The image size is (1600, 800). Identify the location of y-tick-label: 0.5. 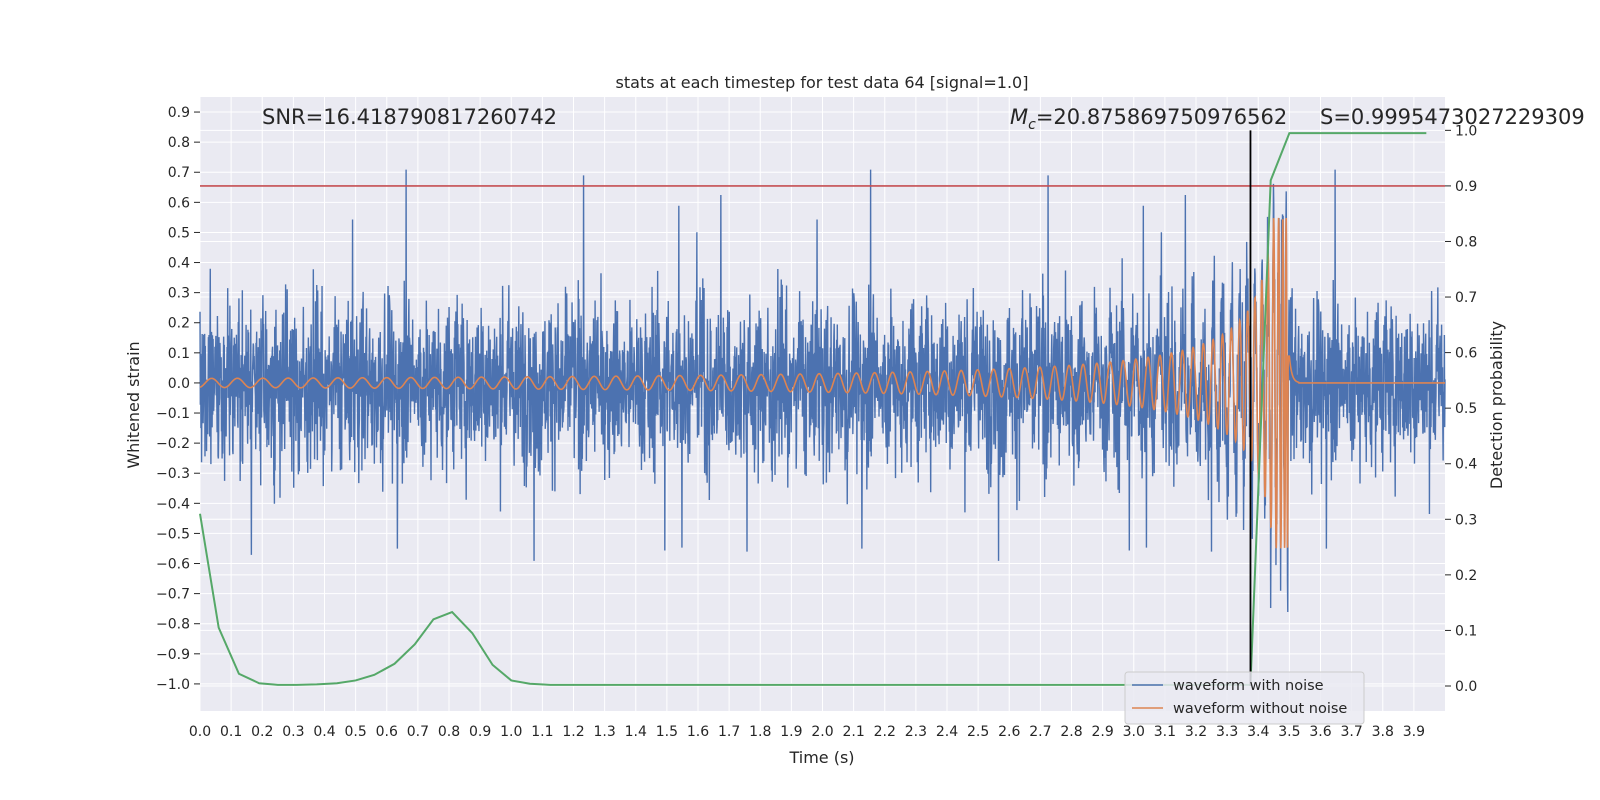
(179, 233).